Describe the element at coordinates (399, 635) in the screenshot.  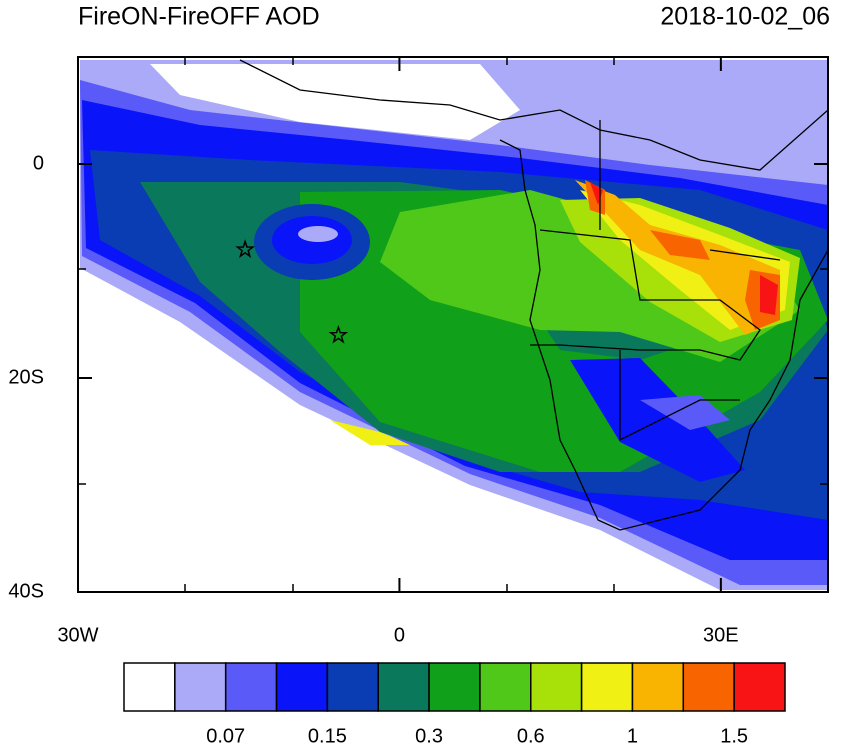
I see `x-tick-label: 0` at that location.